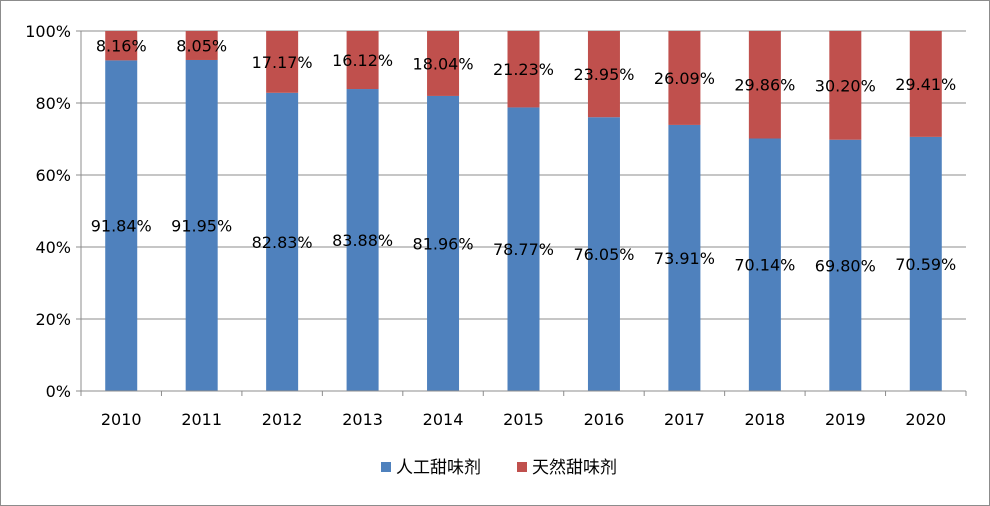 Image resolution: width=990 pixels, height=506 pixels. I want to click on data-label-natural-sweetener: 23.95%, so click(603, 74).